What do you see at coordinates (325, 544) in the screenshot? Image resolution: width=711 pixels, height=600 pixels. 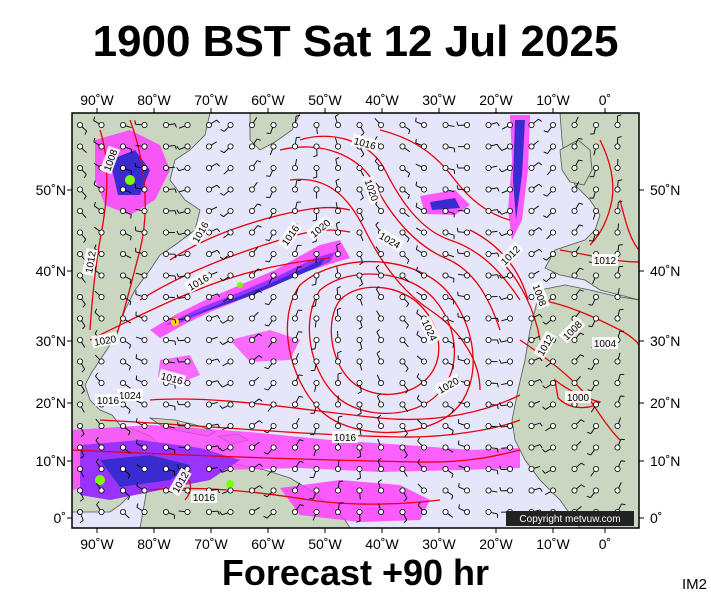 I see `bottom-lon-label: 50˚W` at bounding box center [325, 544].